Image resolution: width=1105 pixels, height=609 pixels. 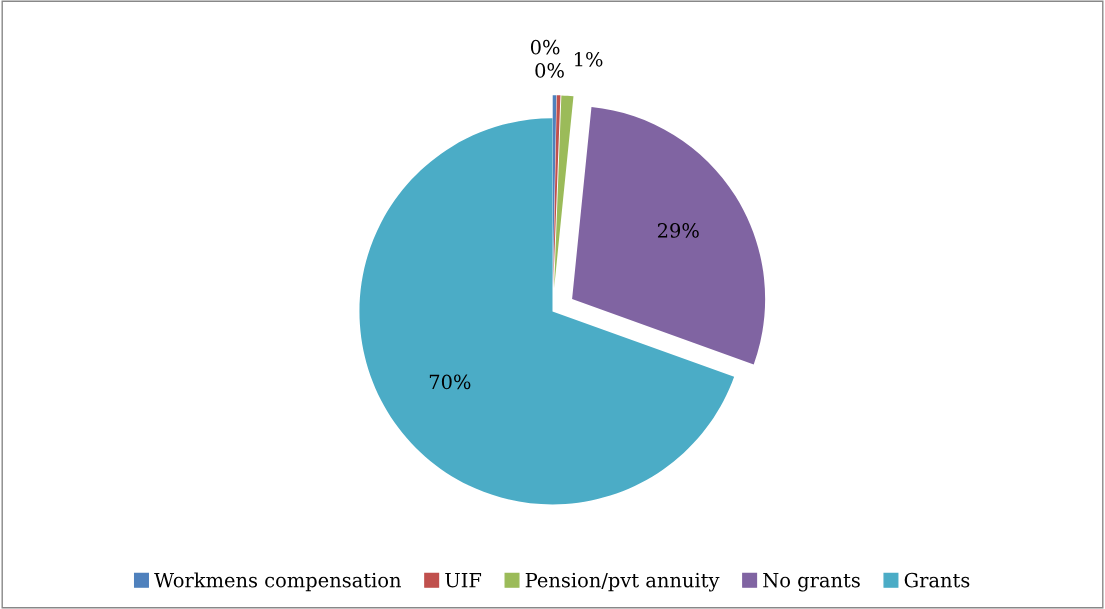 What do you see at coordinates (678, 230) in the screenshot?
I see `data-label: 29%` at bounding box center [678, 230].